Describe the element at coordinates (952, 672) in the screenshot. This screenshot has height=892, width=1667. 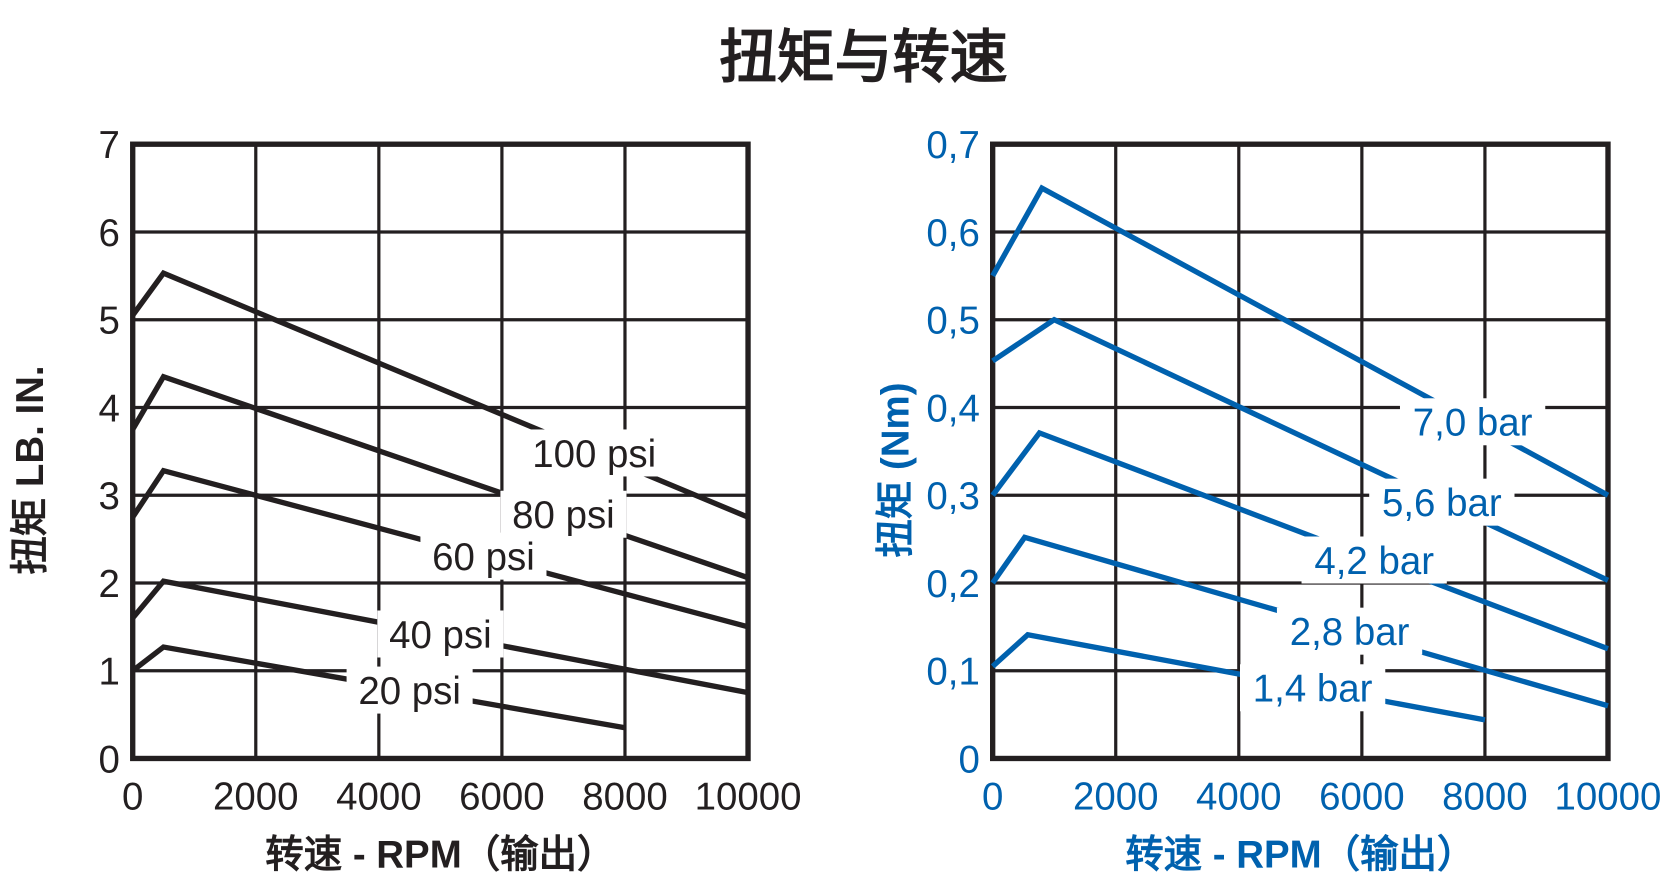
I see `y-tick-label: 0,1` at that location.